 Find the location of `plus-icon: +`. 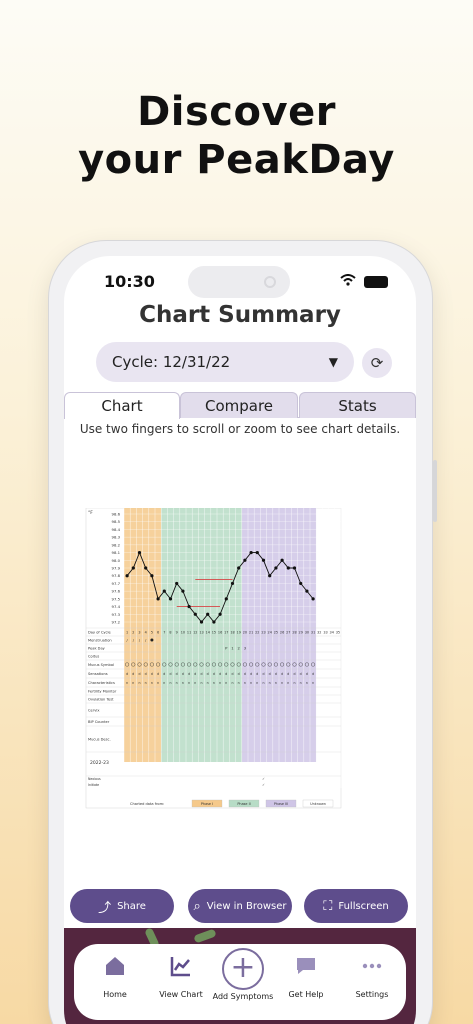

plus-icon: + is located at coordinates (243, 969).